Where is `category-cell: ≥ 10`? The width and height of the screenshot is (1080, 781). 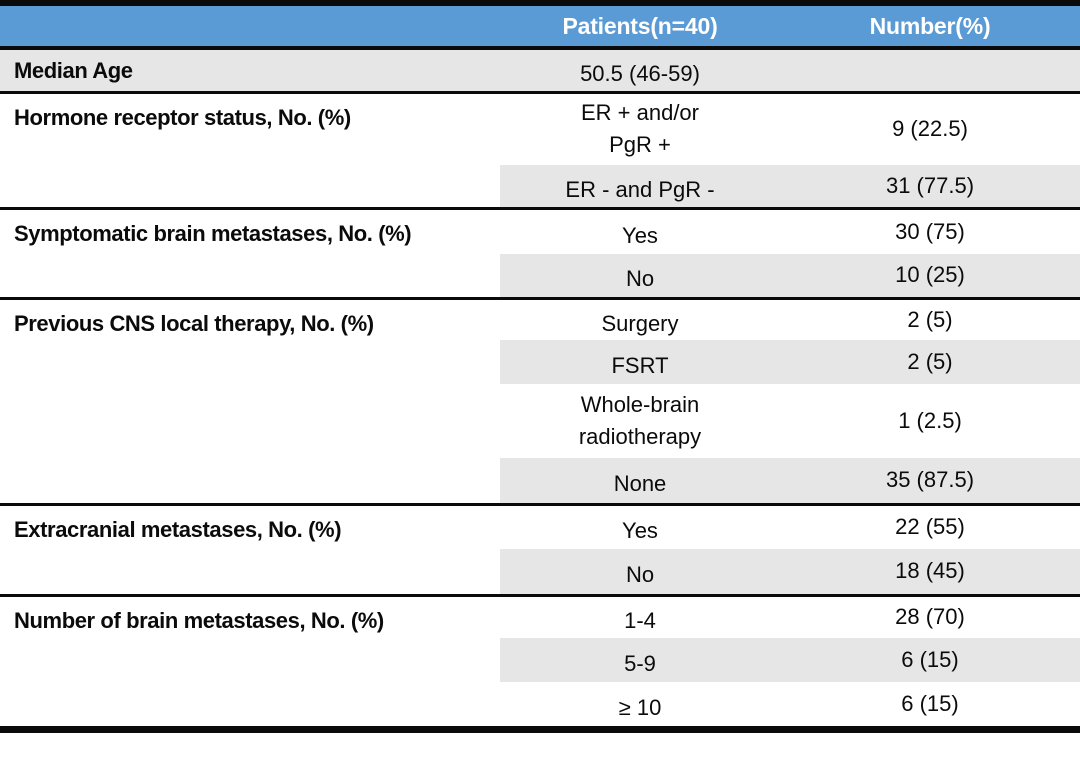 category-cell: ≥ 10 is located at coordinates (640, 707).